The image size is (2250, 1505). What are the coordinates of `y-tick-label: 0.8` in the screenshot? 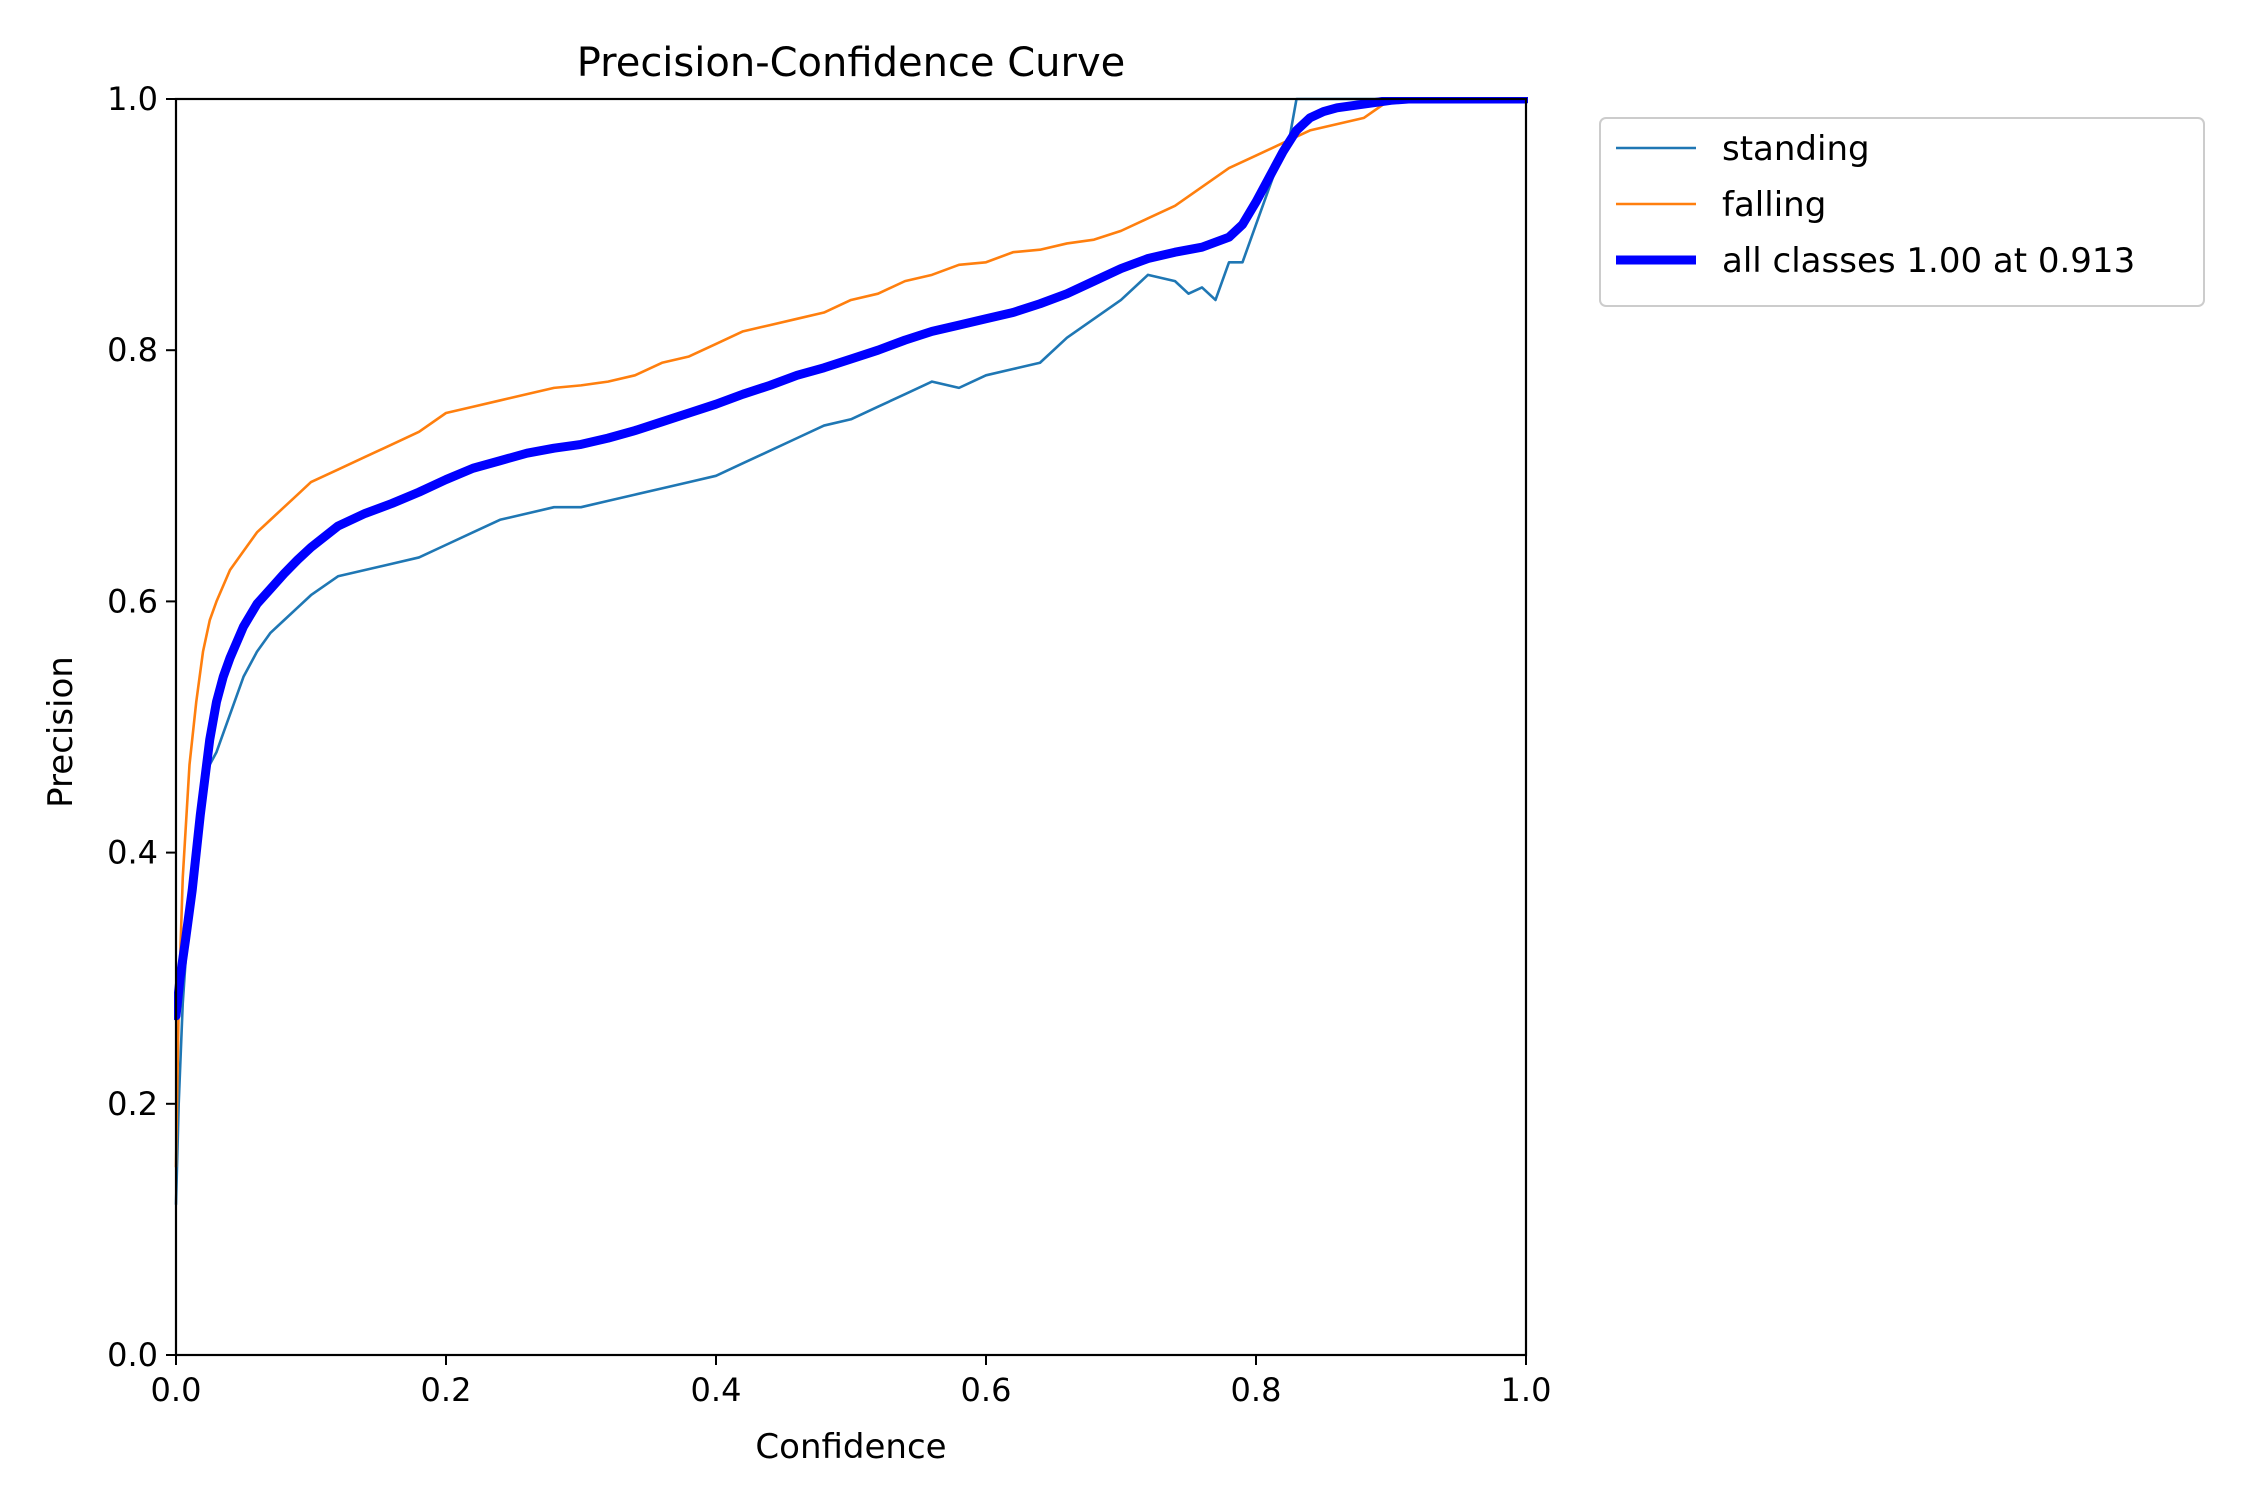 It's located at (132, 350).